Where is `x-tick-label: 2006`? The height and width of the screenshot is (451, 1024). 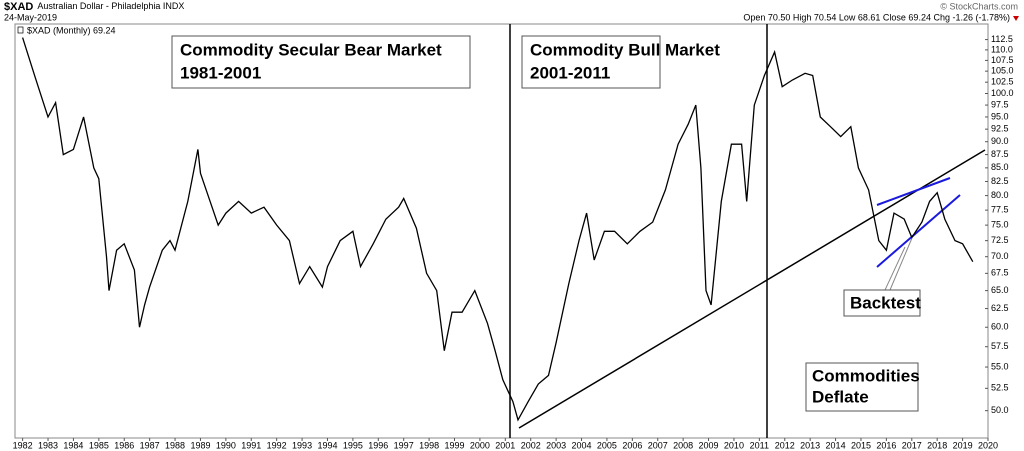
x-tick-label: 2006 is located at coordinates (632, 445).